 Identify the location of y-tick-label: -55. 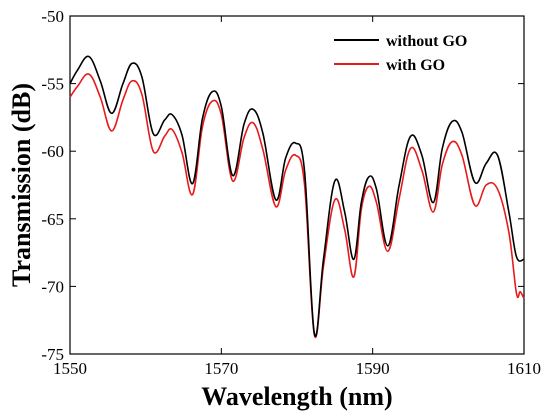
(52, 84).